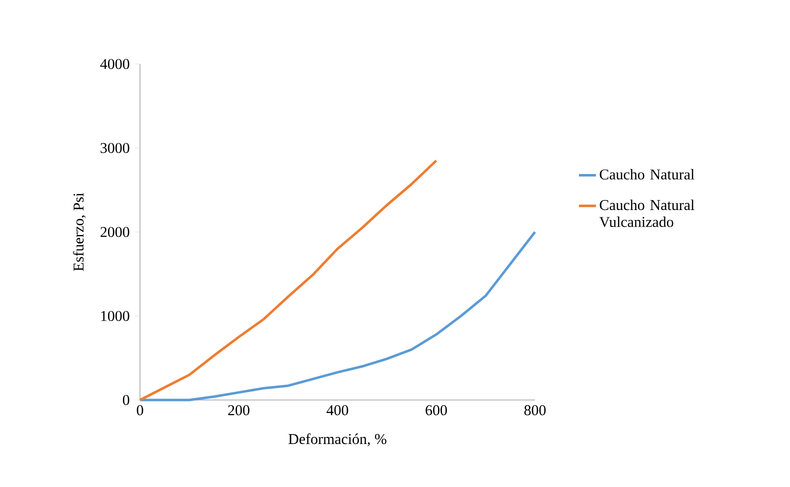 Image resolution: width=790 pixels, height=487 pixels. I want to click on x-tick-label: 0, so click(140, 410).